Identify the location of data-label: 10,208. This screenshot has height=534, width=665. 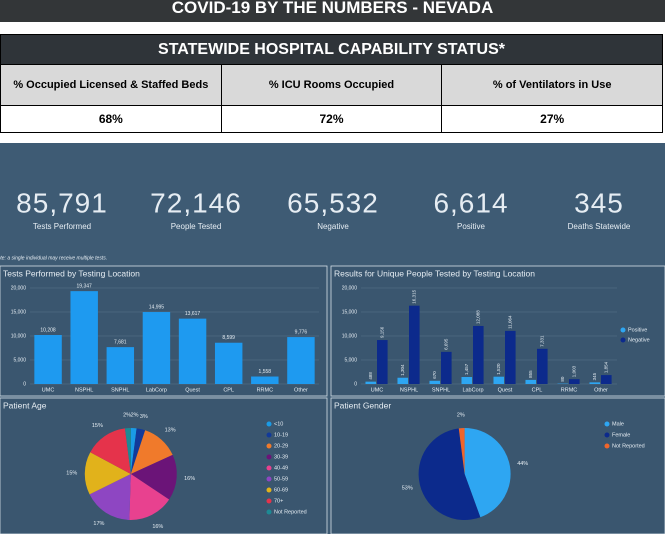
(48, 330).